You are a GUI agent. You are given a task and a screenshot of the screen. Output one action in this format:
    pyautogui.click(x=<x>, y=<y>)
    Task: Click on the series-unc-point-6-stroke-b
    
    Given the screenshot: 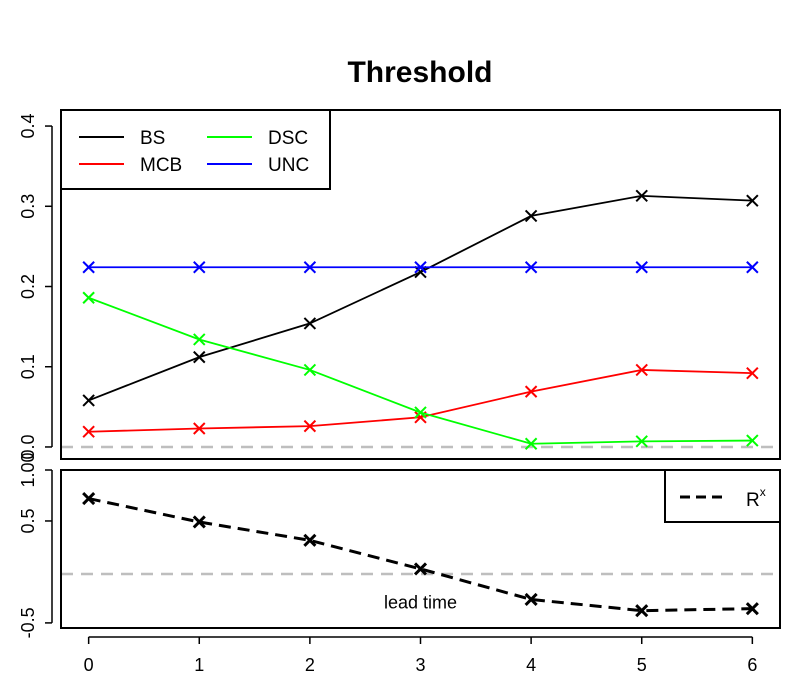 What is the action you would take?
    pyautogui.click(x=752, y=267)
    